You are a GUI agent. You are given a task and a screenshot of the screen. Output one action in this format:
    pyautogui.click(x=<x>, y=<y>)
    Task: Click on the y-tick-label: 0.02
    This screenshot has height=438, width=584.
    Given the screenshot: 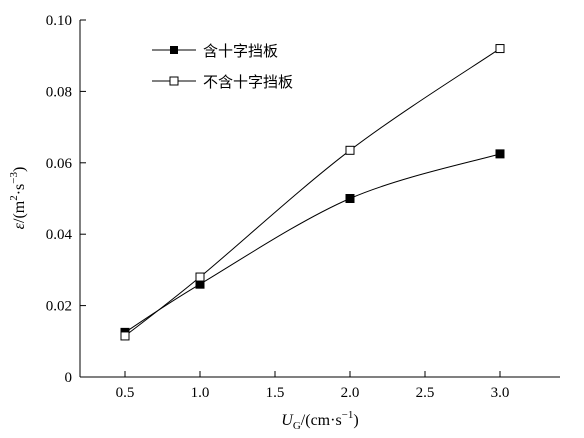 What is the action you would take?
    pyautogui.click(x=59, y=307)
    